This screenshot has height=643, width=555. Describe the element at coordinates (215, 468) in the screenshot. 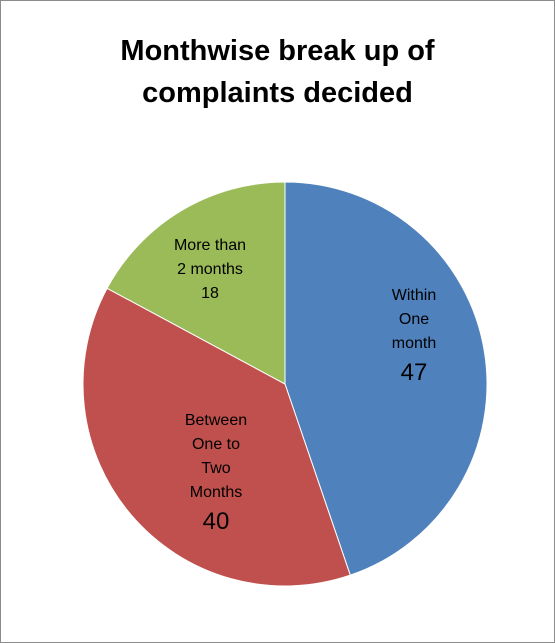

I see `slice-label-line: Two` at that location.